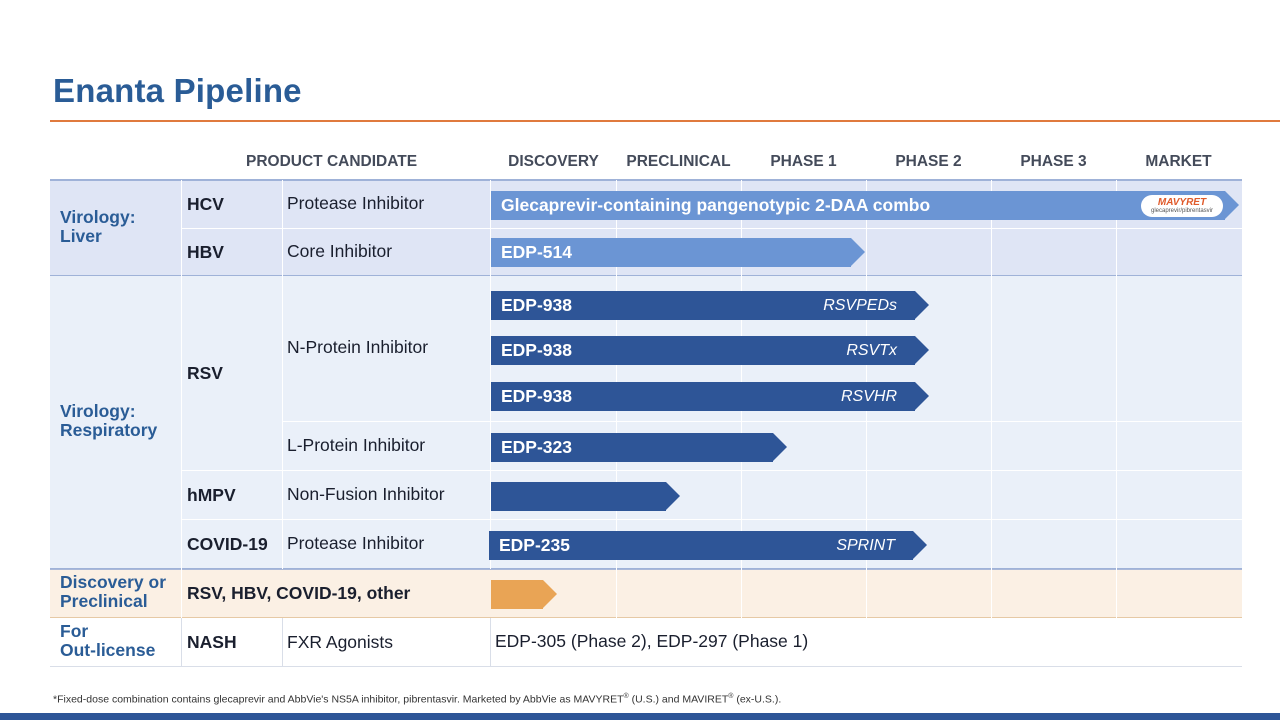  I want to click on bar-label: EDP-323, so click(537, 447).